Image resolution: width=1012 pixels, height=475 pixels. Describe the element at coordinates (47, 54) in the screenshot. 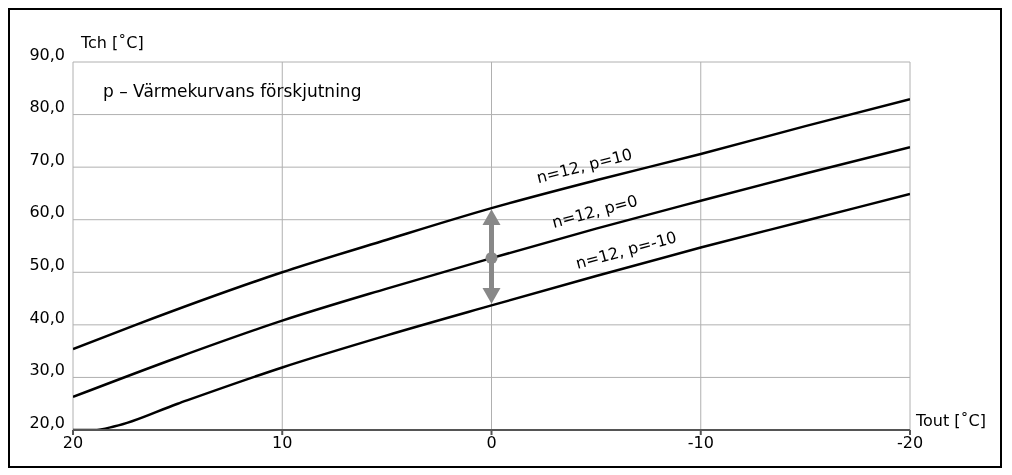

I see `y-tick-label: 90,0` at that location.